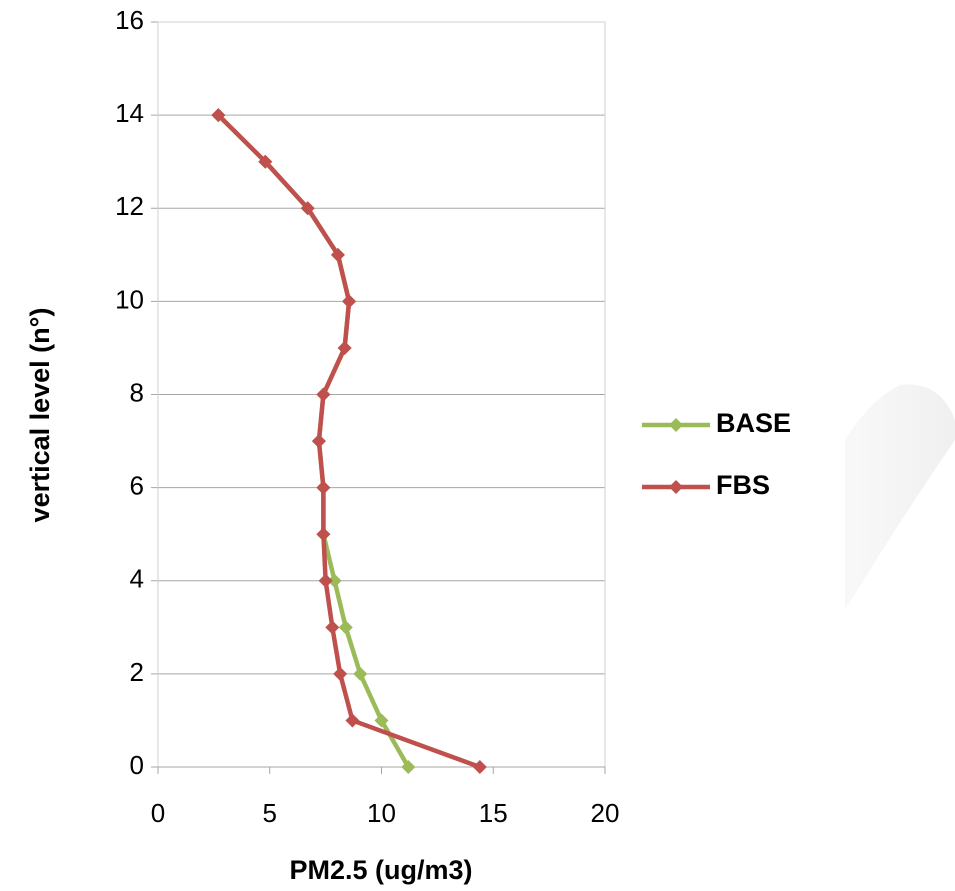 Image resolution: width=955 pixels, height=891 pixels. I want to click on y-tick-label: 2, so click(137, 672).